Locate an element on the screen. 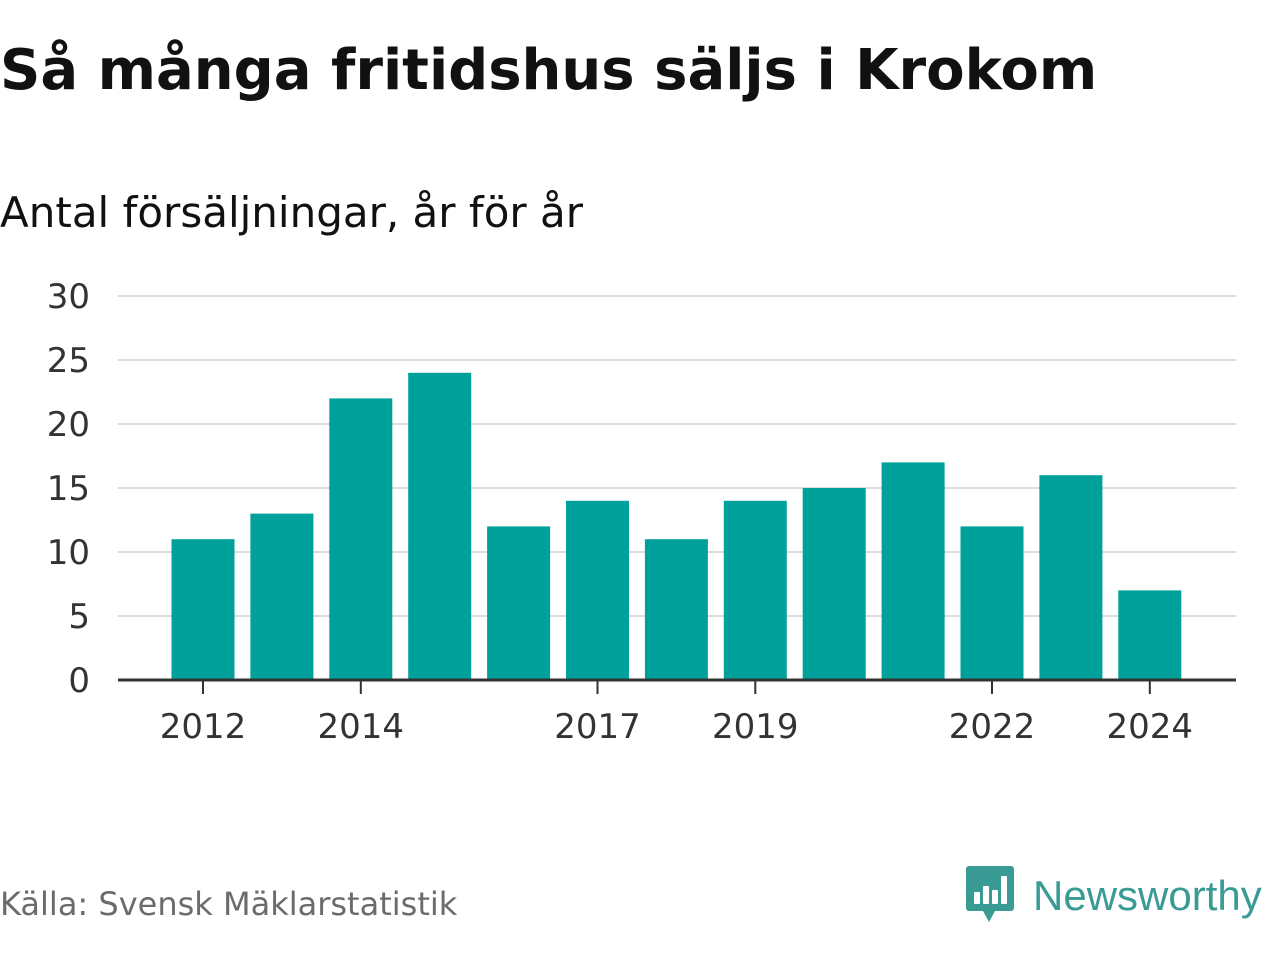 The width and height of the screenshot is (1280, 960). chart-subtitle: Antal försäljningar, år för år is located at coordinates (292, 212).